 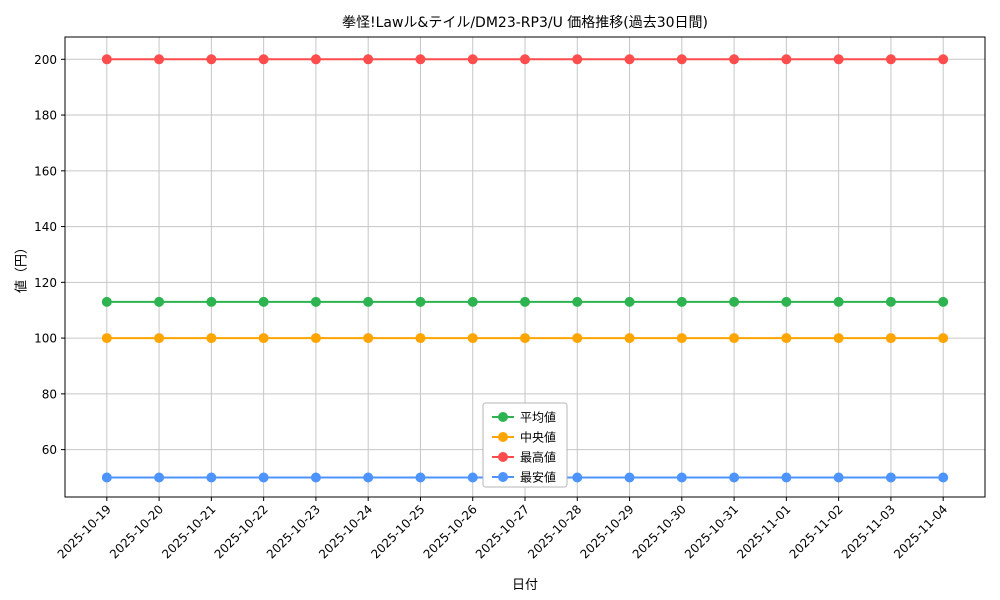 I want to click on series-median, so click(x=525, y=338).